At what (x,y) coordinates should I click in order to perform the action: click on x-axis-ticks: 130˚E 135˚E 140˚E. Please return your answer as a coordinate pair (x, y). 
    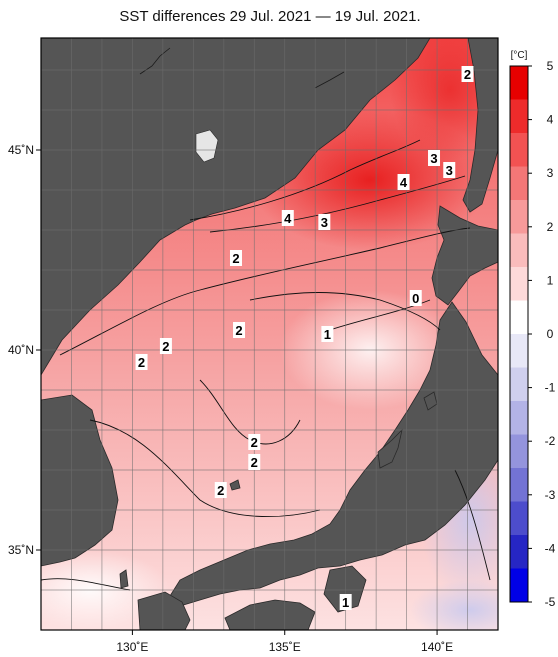
    Looking at the image, I should click on (284, 642).